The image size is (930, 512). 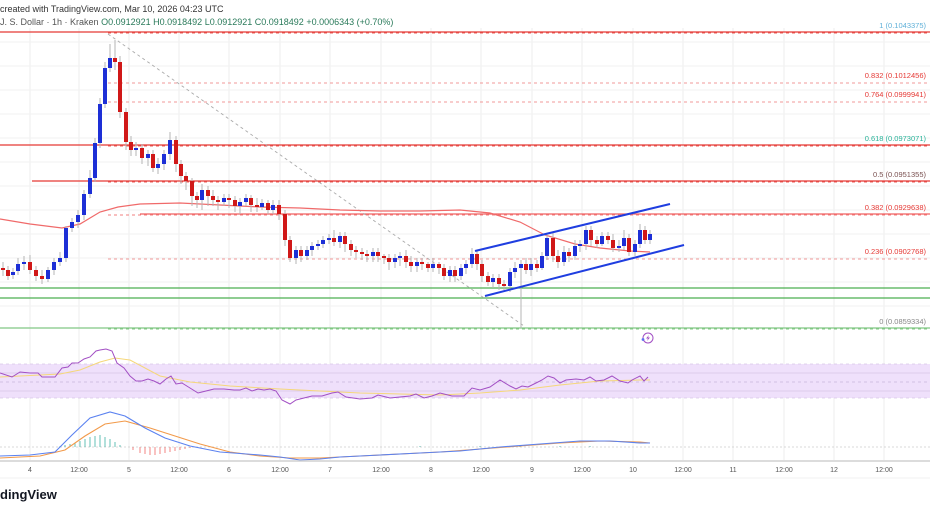 I want to click on ohlc-change: +0.0006343 (+0.70%), so click(x=350, y=22).